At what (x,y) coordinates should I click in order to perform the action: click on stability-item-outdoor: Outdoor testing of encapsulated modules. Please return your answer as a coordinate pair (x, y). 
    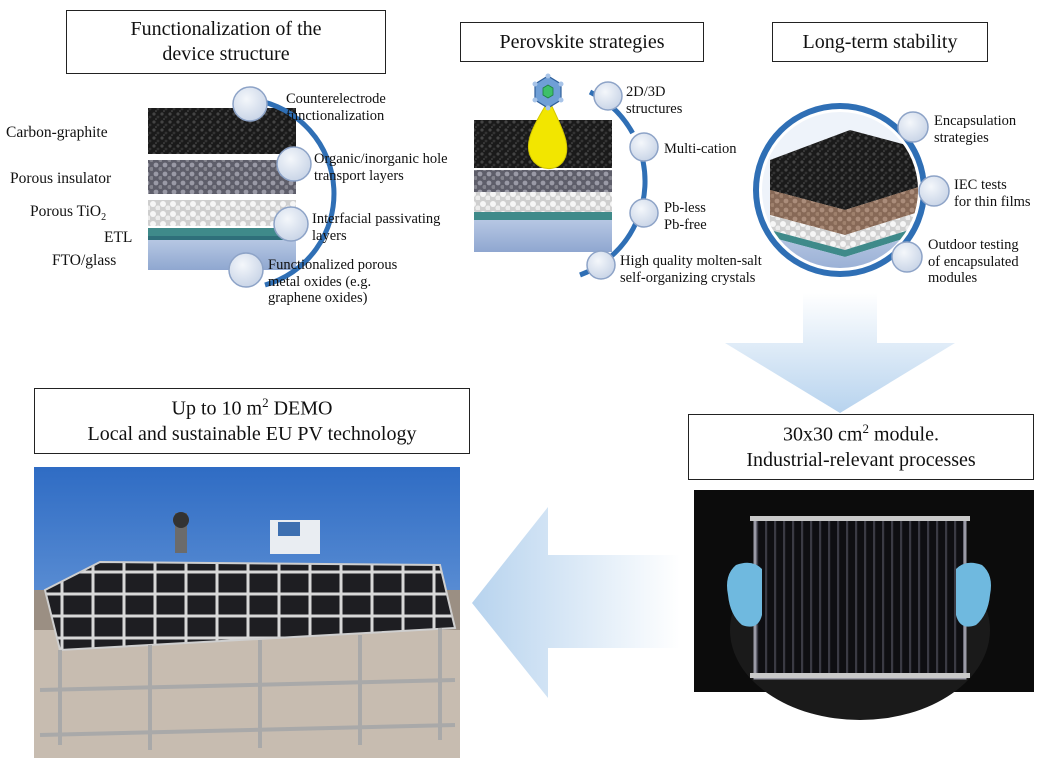
    Looking at the image, I should click on (973, 262).